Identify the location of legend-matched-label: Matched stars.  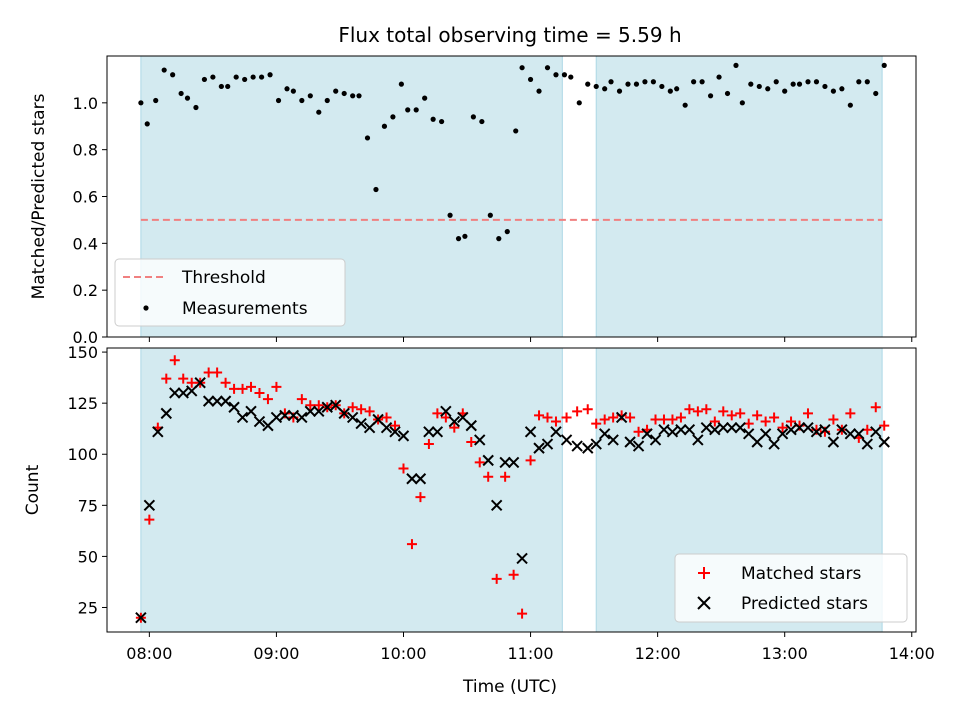
(801, 574).